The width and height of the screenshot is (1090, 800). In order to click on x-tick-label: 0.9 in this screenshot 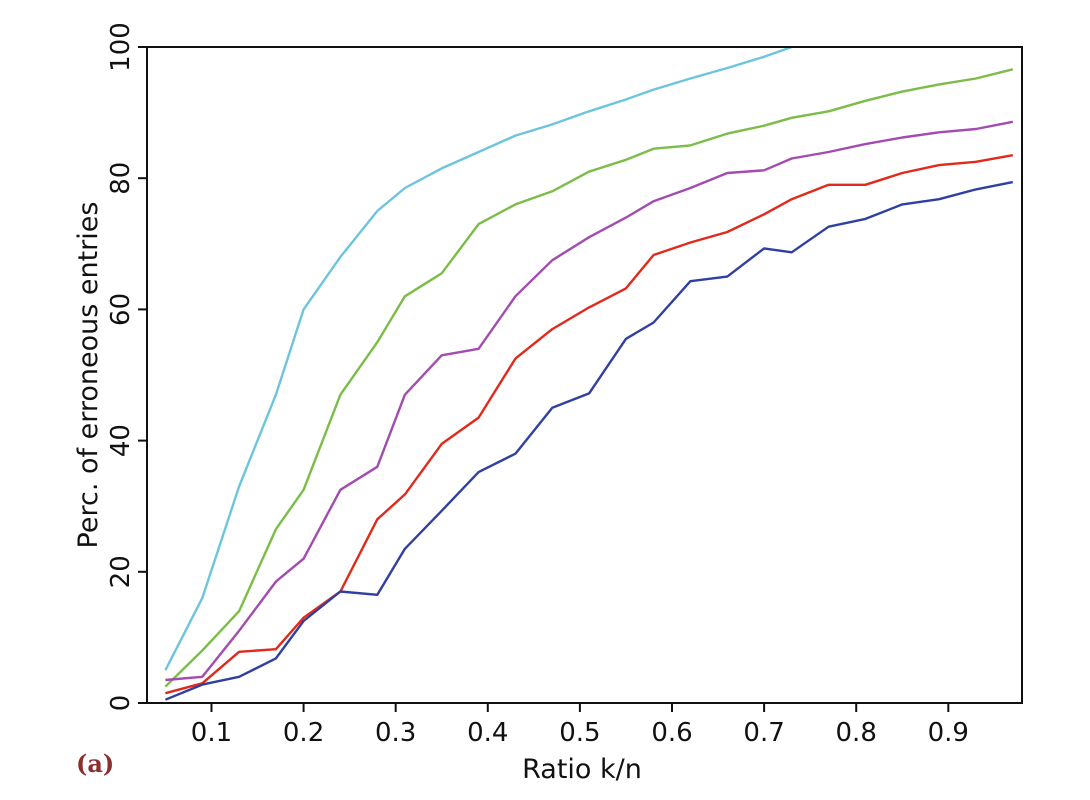, I will do `click(948, 733)`.